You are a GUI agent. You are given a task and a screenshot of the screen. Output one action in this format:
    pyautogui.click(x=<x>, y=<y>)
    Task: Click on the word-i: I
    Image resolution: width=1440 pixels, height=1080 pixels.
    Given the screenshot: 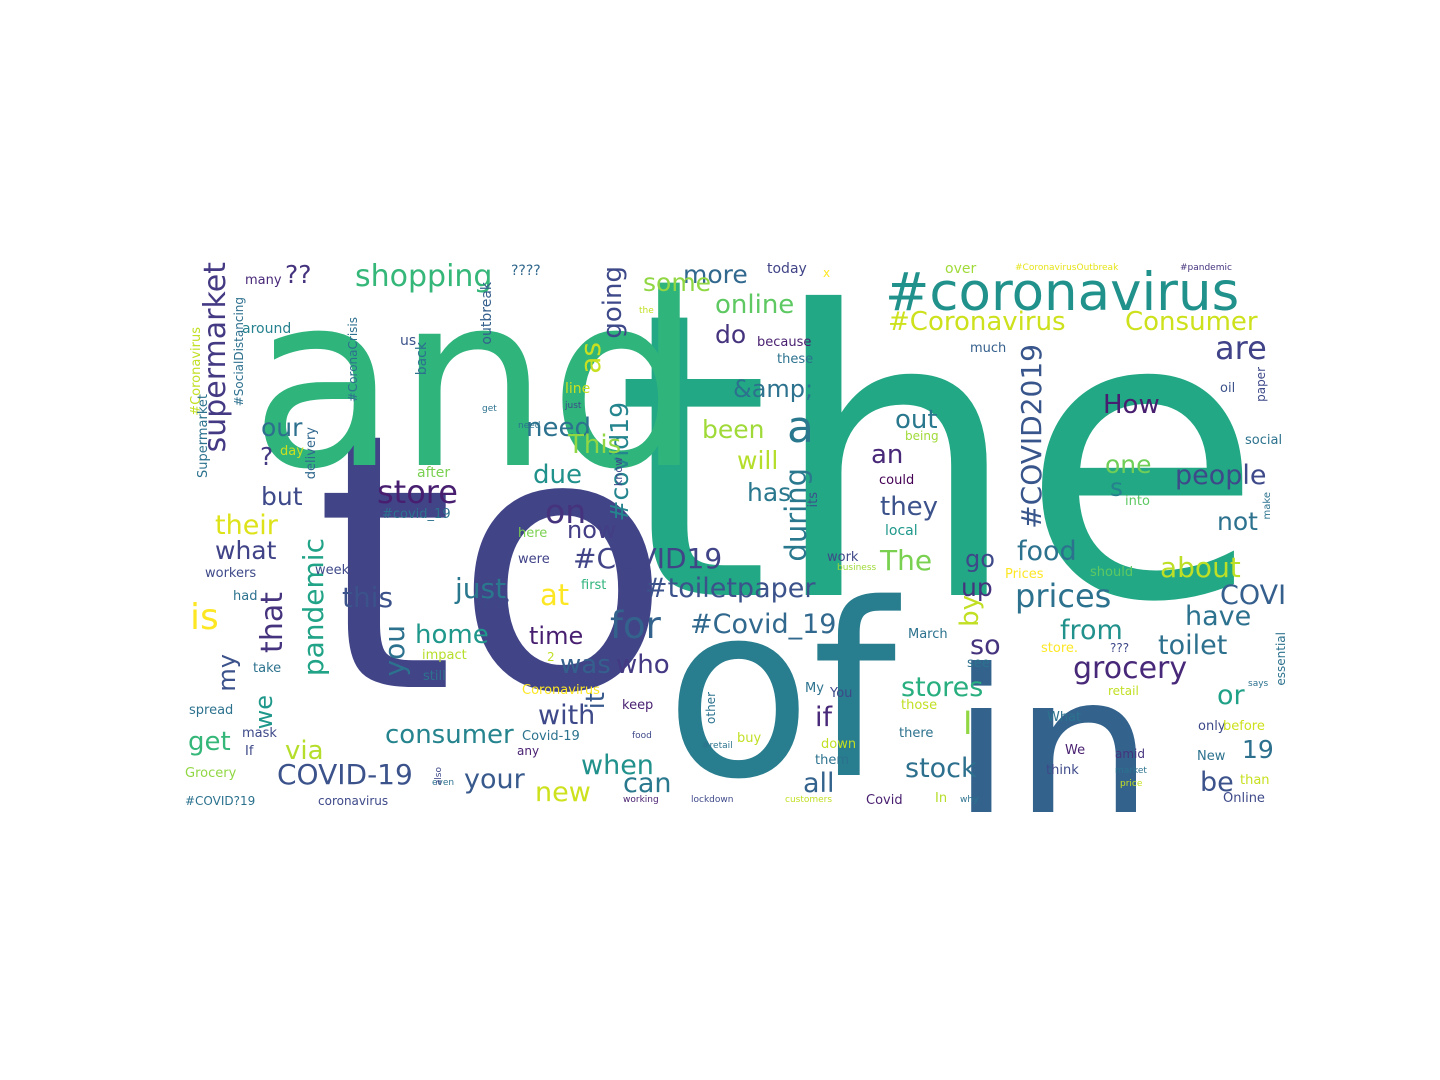 What is the action you would take?
    pyautogui.click(x=968, y=723)
    